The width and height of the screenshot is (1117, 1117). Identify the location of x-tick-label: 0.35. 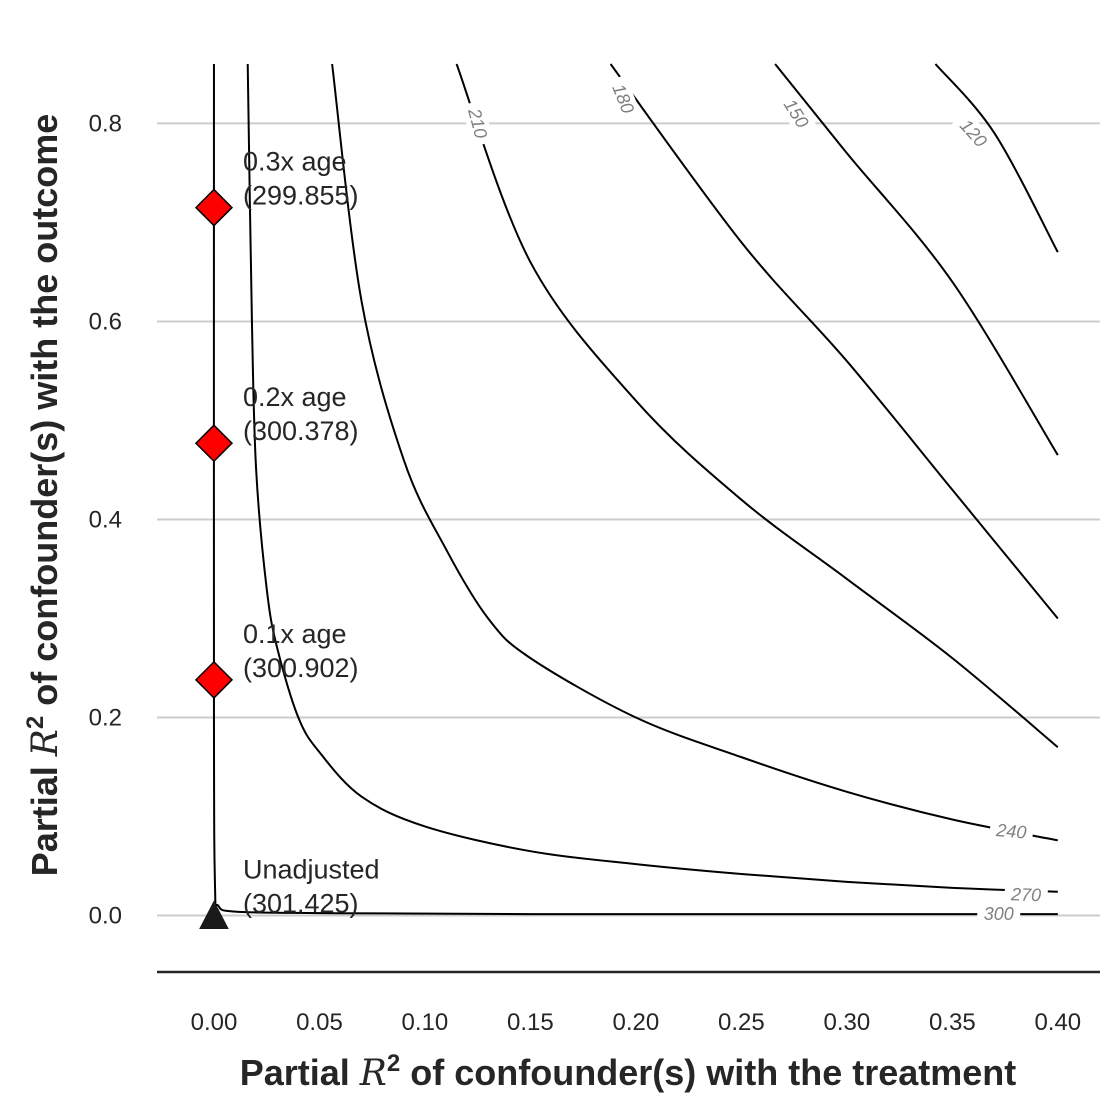
(952, 1022).